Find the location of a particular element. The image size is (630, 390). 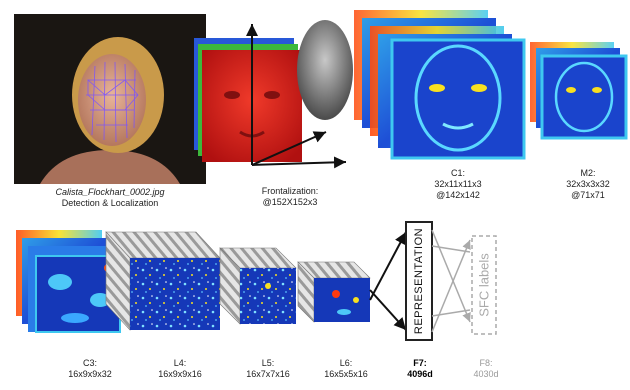

l6-label: L6: 16x5x5x16 is located at coordinates (346, 369).